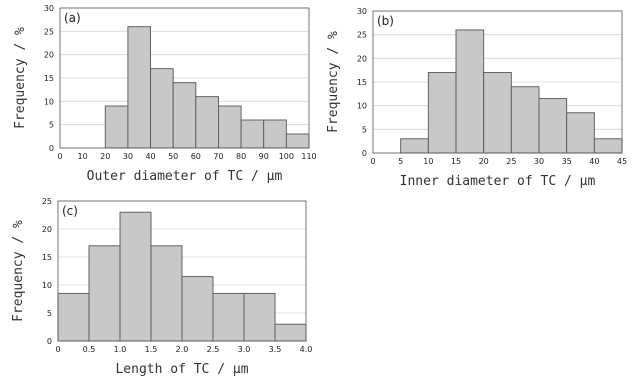 The width and height of the screenshot is (640, 383). Describe the element at coordinates (308, 156) in the screenshot. I see `x-tick-label-a-11: 110` at that location.